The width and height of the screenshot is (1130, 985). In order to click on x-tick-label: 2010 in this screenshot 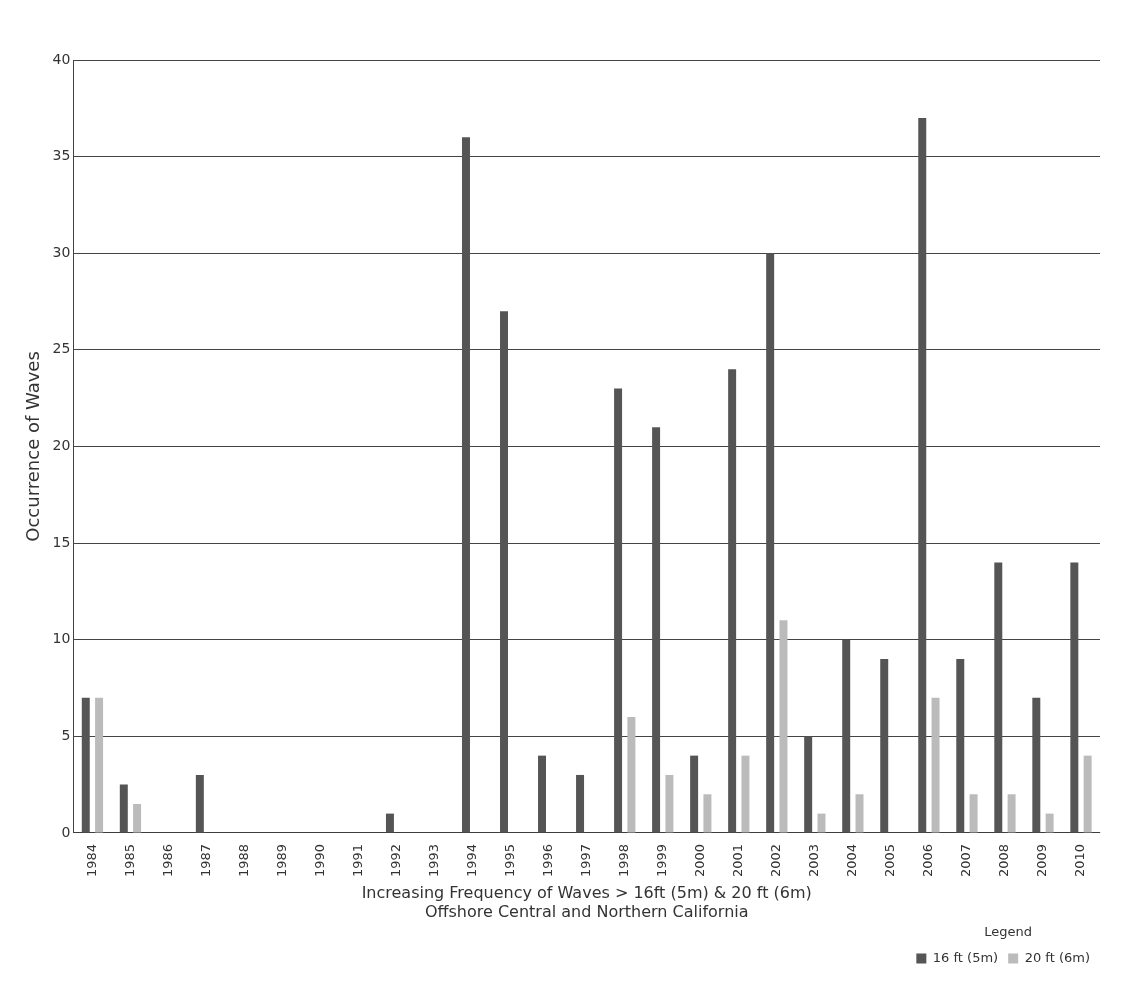, I will do `click(1080, 860)`.